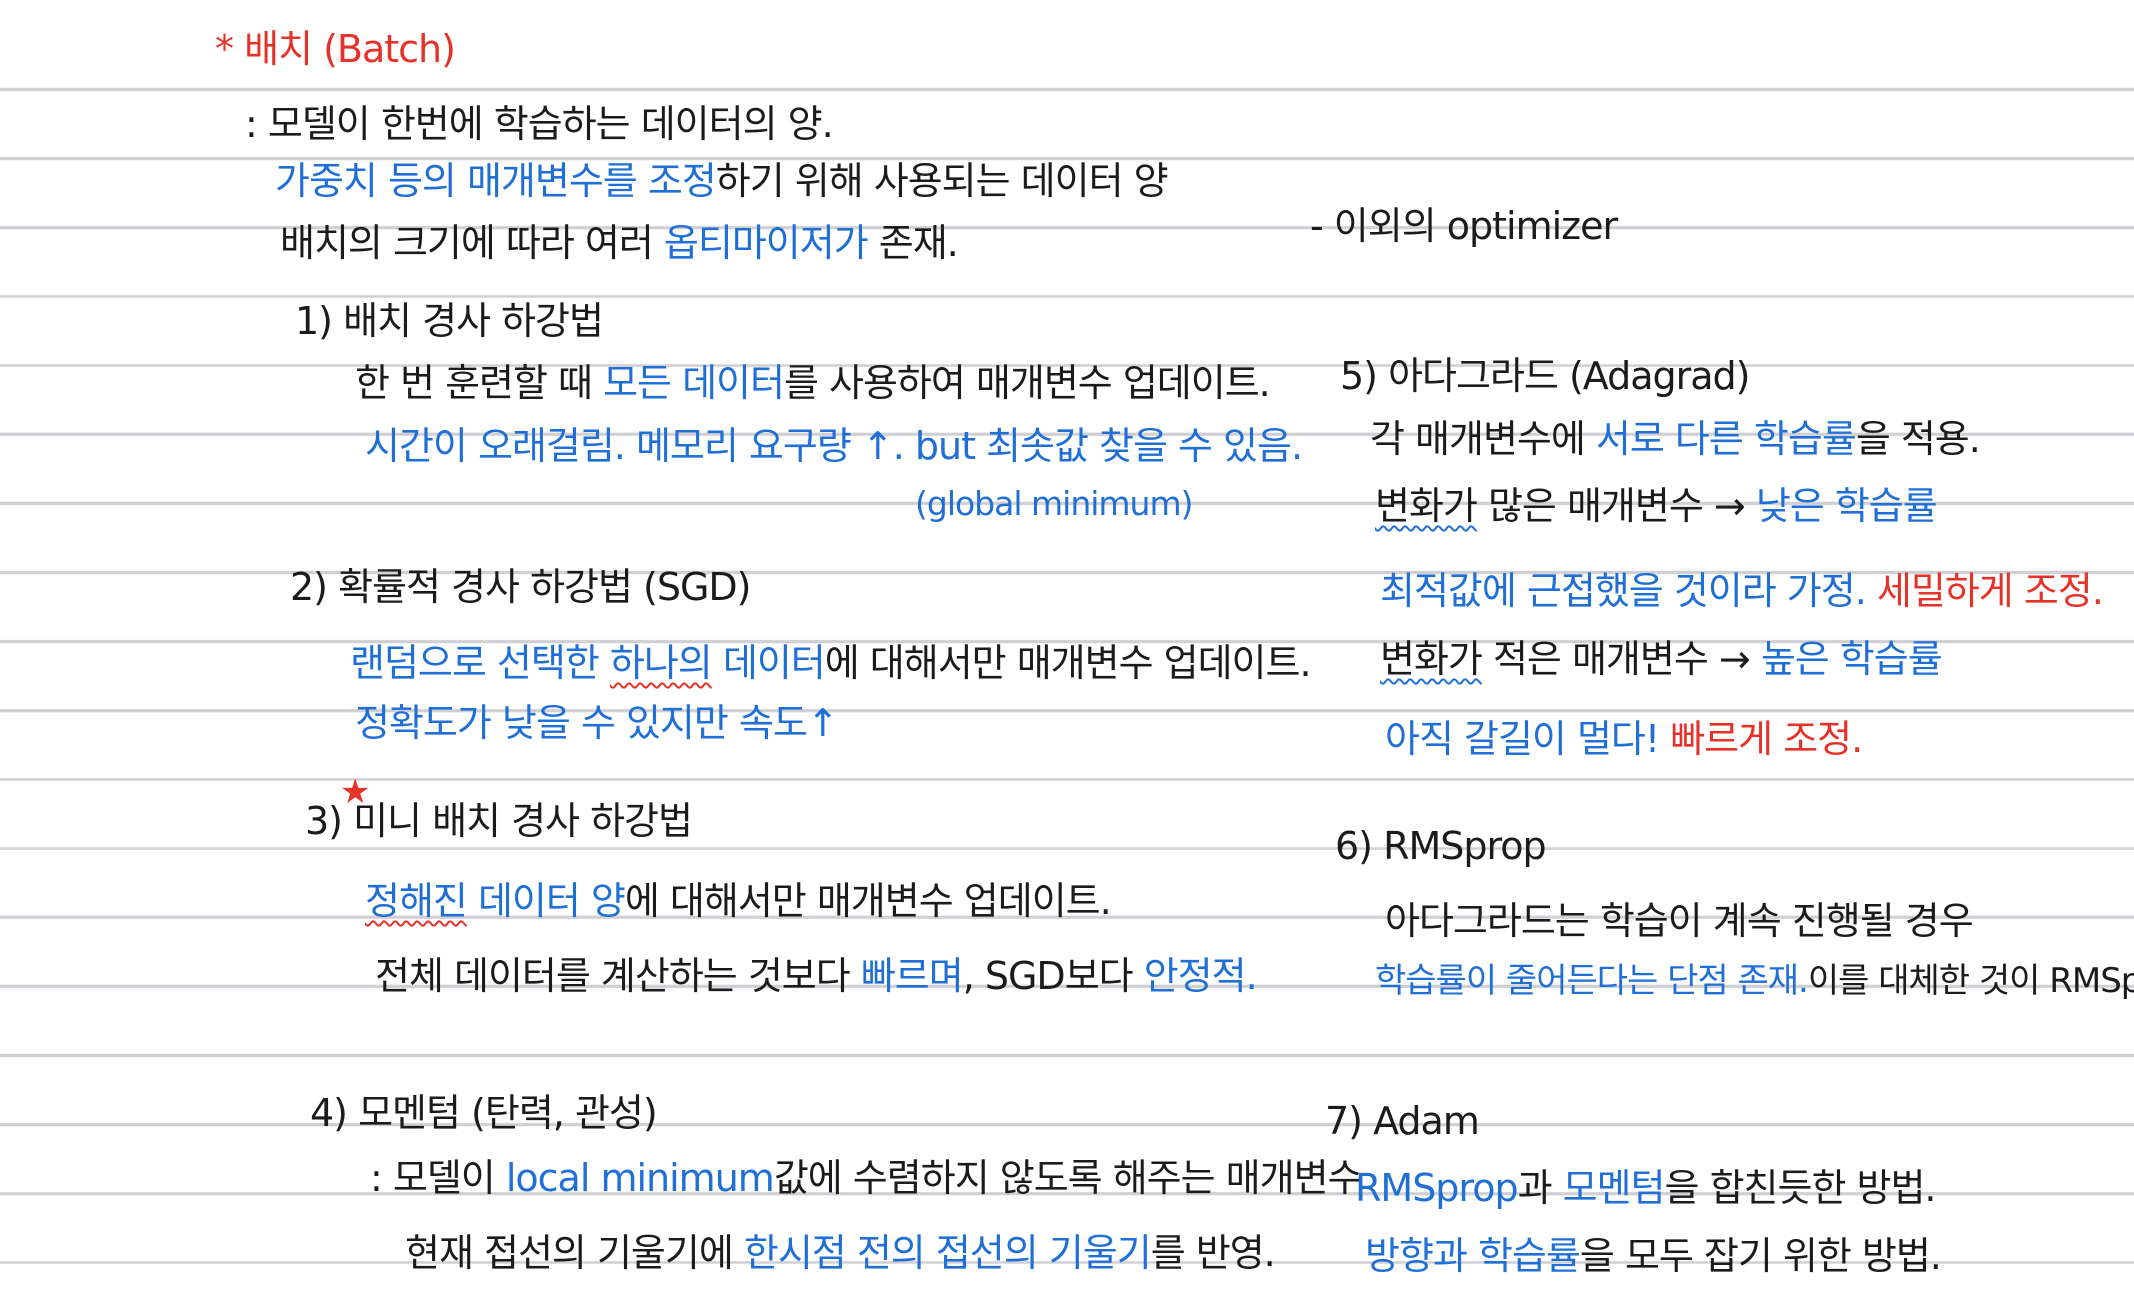  Describe the element at coordinates (1545, 376) in the screenshot. I see `section-5-heading: 5) 아다그라드 (Adagrad)` at that location.